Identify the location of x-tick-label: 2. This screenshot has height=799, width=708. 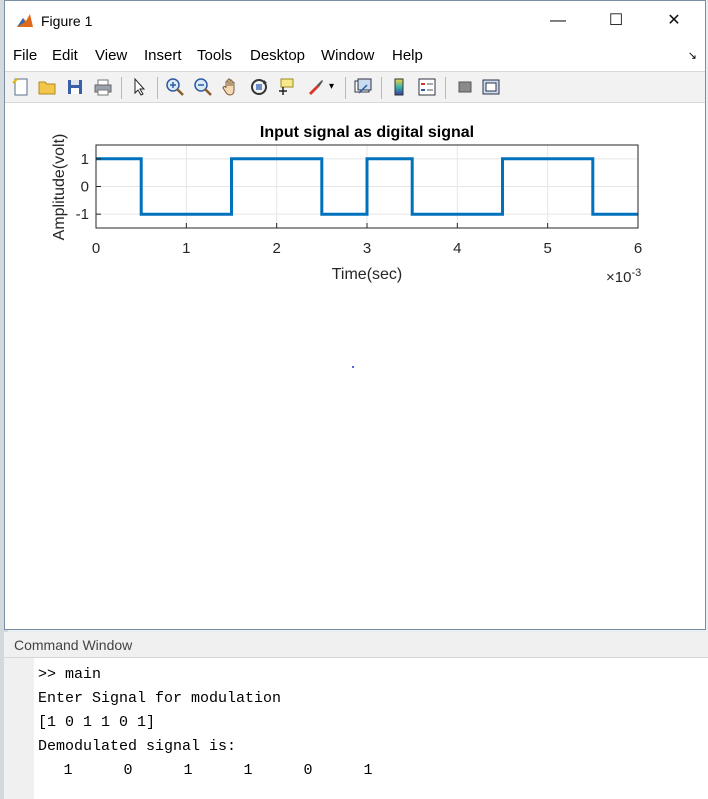
(276, 248).